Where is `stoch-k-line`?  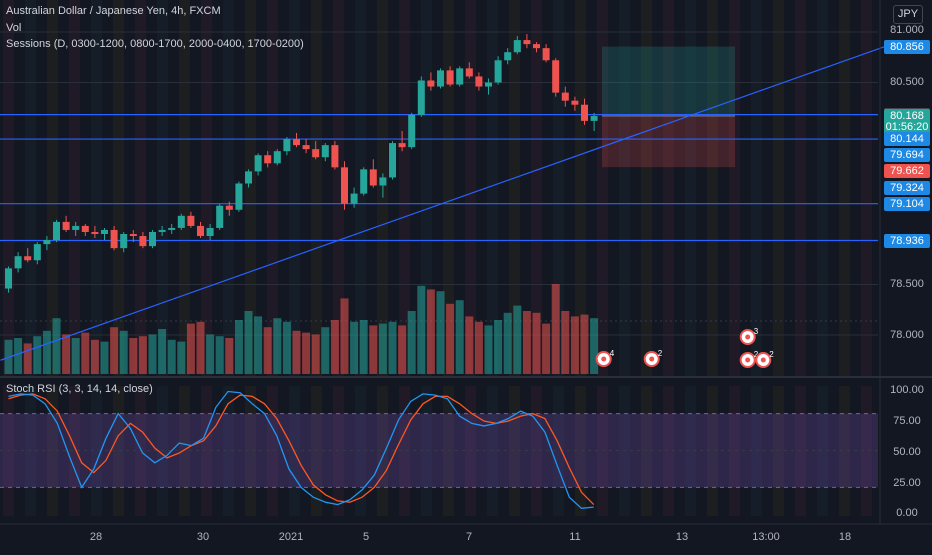
stoch-k-line is located at coordinates (301, 449).